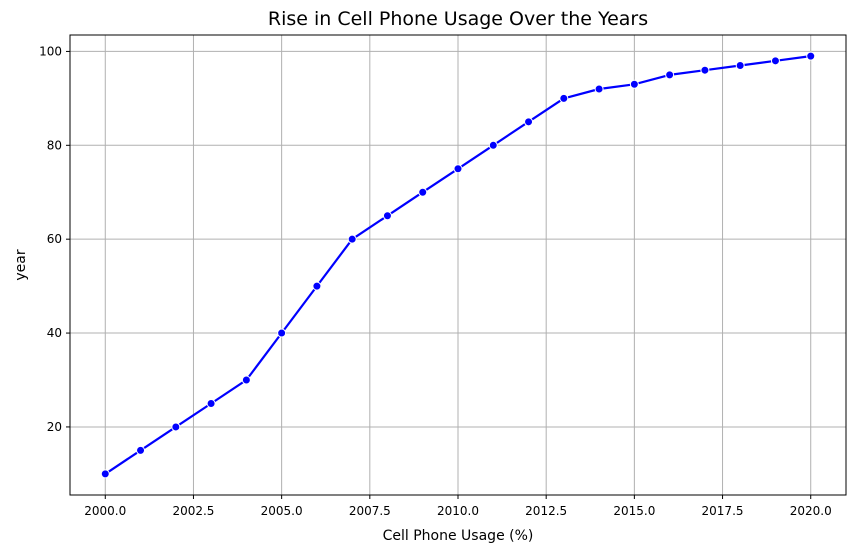 The height and width of the screenshot is (553, 854). Describe the element at coordinates (105, 511) in the screenshot. I see `x-tick-label: 2000.0` at that location.